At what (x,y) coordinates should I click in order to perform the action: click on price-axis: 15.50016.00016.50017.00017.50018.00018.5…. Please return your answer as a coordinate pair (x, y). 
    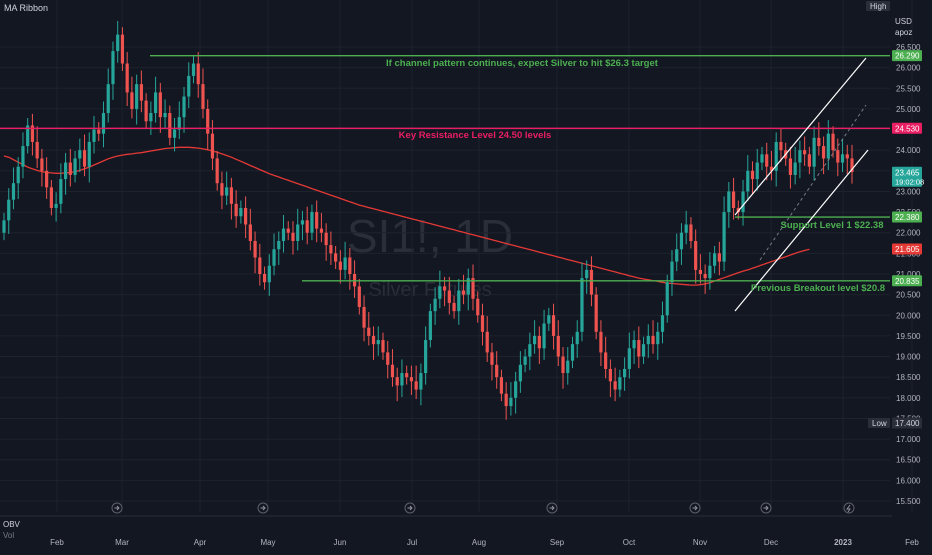
    Looking at the image, I should click on (908, 274).